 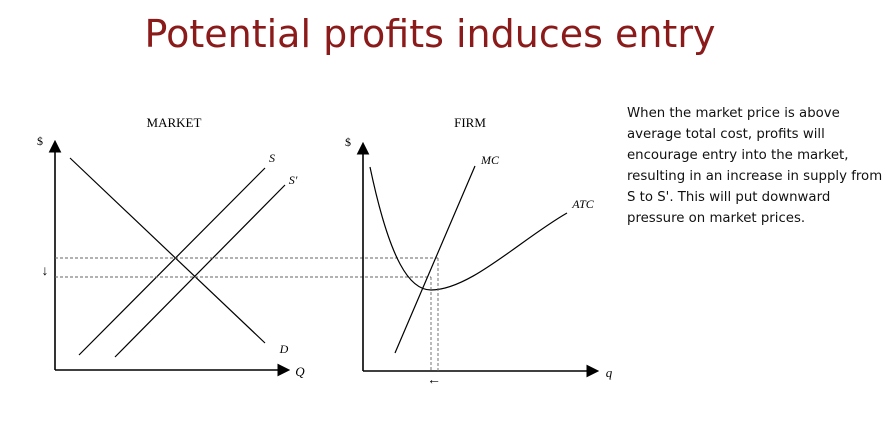 I want to click on firm-x-axis-label: q, so click(x=609, y=372).